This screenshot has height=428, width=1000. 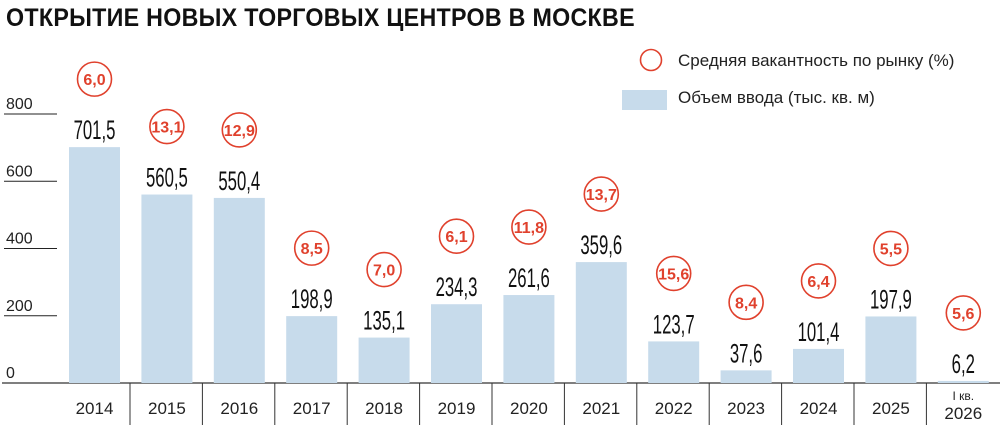 I want to click on vacancy-label: 7,0, so click(x=384, y=271).